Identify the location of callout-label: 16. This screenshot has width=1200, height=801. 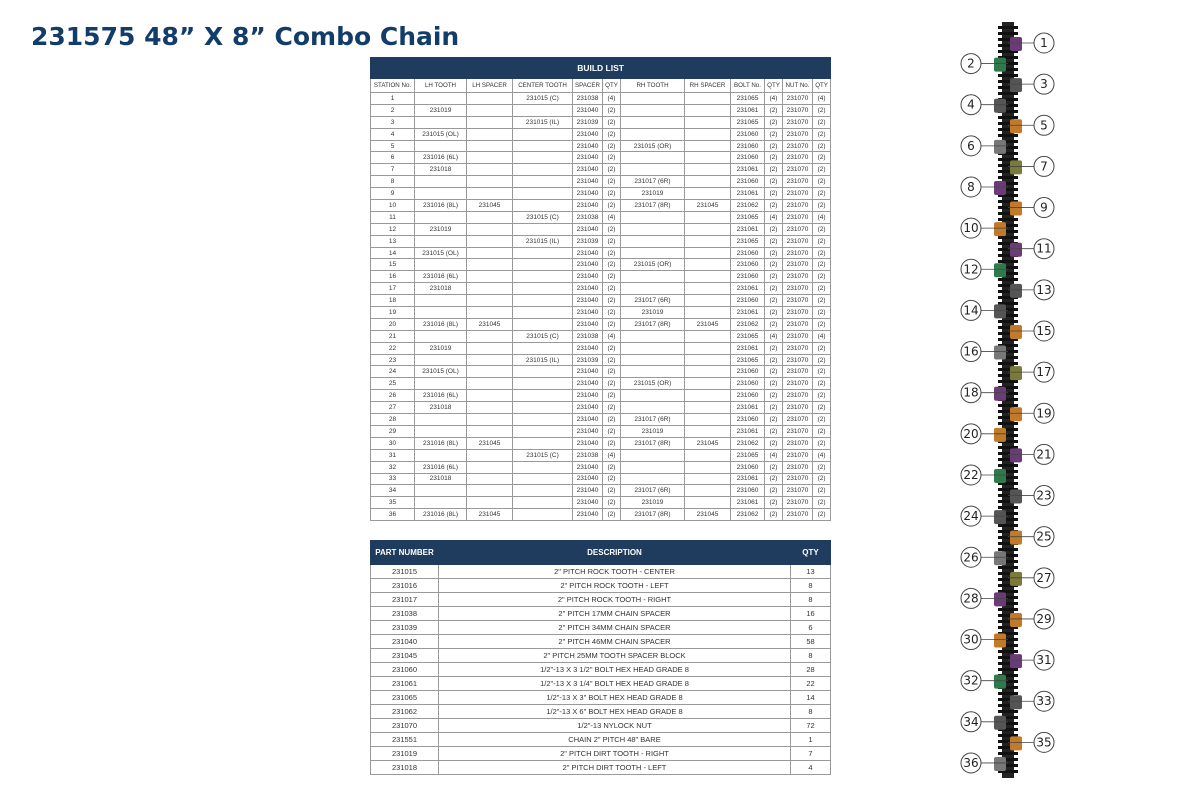
(970, 352).